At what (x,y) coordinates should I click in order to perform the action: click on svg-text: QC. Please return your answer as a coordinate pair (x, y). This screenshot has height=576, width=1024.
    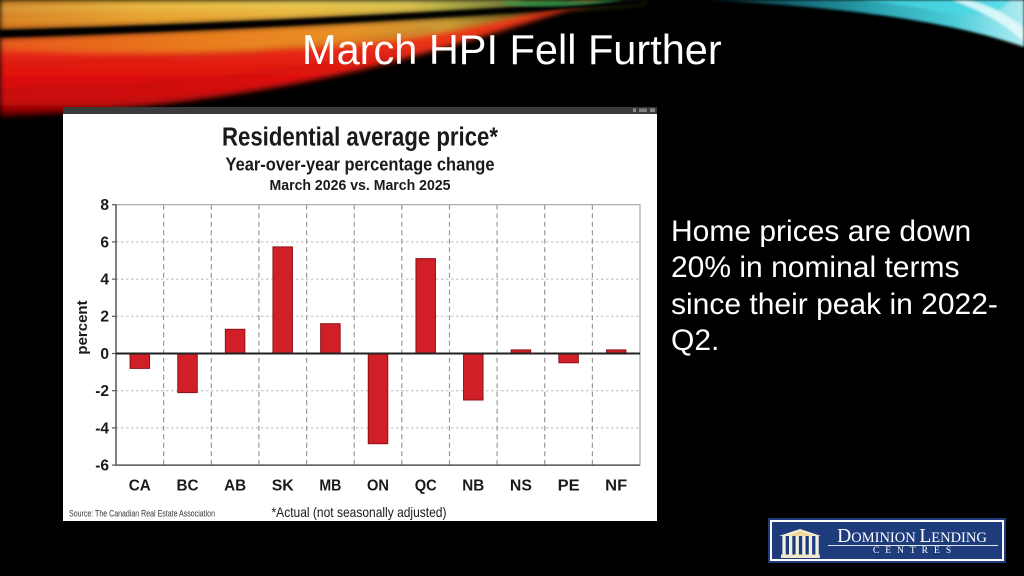
    Looking at the image, I should click on (426, 485).